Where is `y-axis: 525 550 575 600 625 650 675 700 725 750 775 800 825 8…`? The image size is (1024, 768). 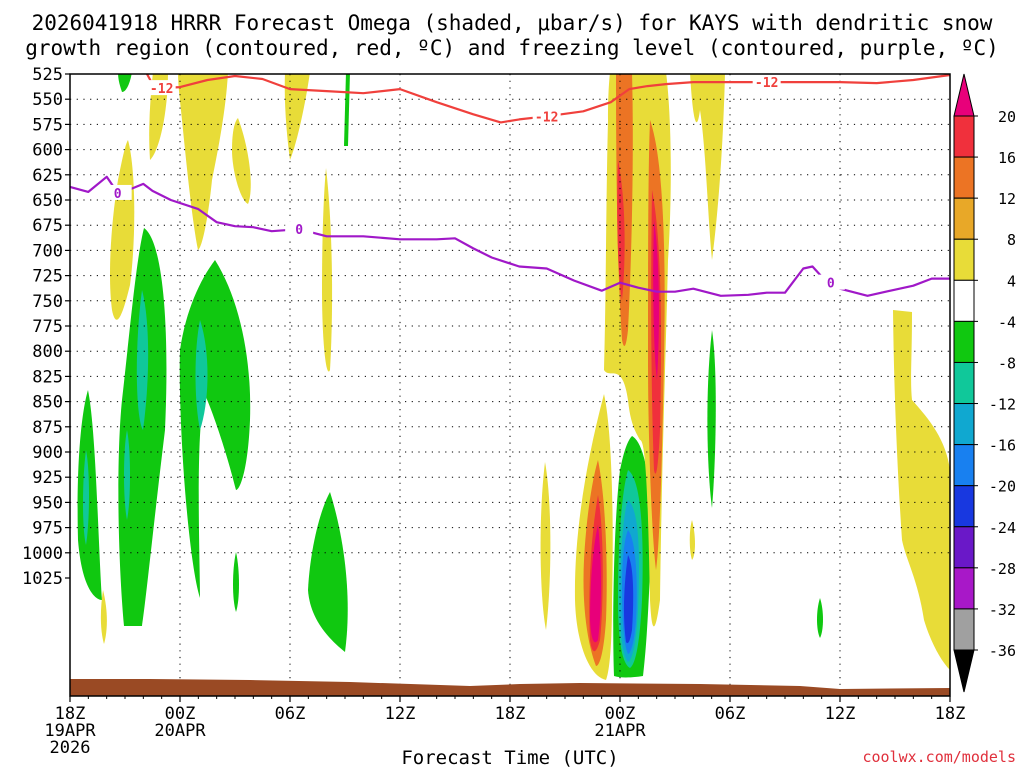 y-axis: 525 550 575 600 625 650 675 700 725 750 775 800 825 8… is located at coordinates (46, 327).